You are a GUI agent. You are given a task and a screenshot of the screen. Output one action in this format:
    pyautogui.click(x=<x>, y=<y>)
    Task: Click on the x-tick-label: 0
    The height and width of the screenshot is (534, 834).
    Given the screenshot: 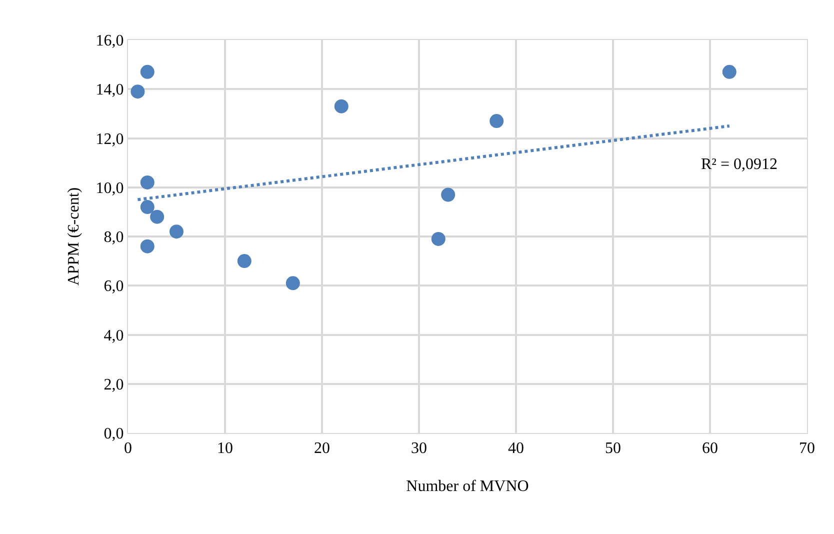 What is the action you would take?
    pyautogui.click(x=128, y=449)
    